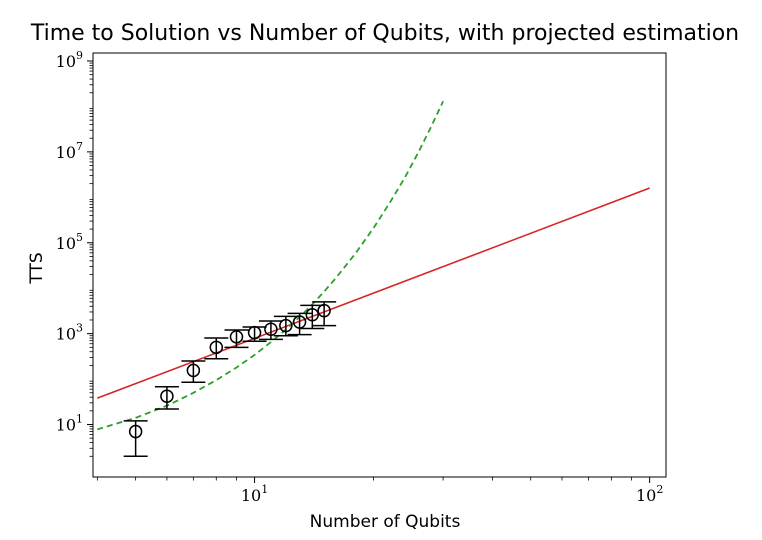 This screenshot has height=540, width=762. What do you see at coordinates (379, 491) in the screenshot?
I see `x-axis: 10¹ 10²` at bounding box center [379, 491].